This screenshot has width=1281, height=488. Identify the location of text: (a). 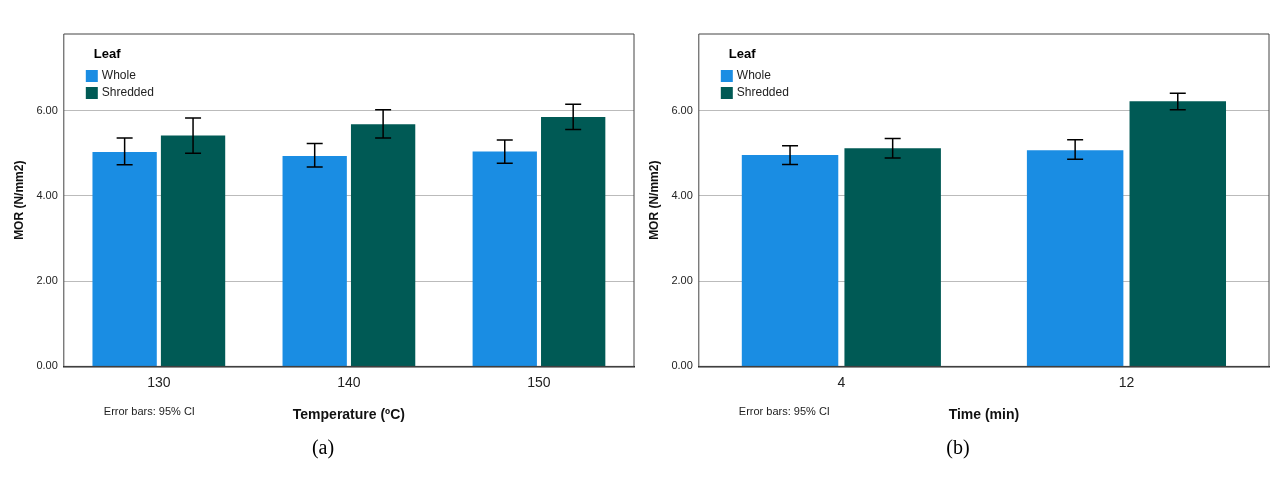
(323, 447).